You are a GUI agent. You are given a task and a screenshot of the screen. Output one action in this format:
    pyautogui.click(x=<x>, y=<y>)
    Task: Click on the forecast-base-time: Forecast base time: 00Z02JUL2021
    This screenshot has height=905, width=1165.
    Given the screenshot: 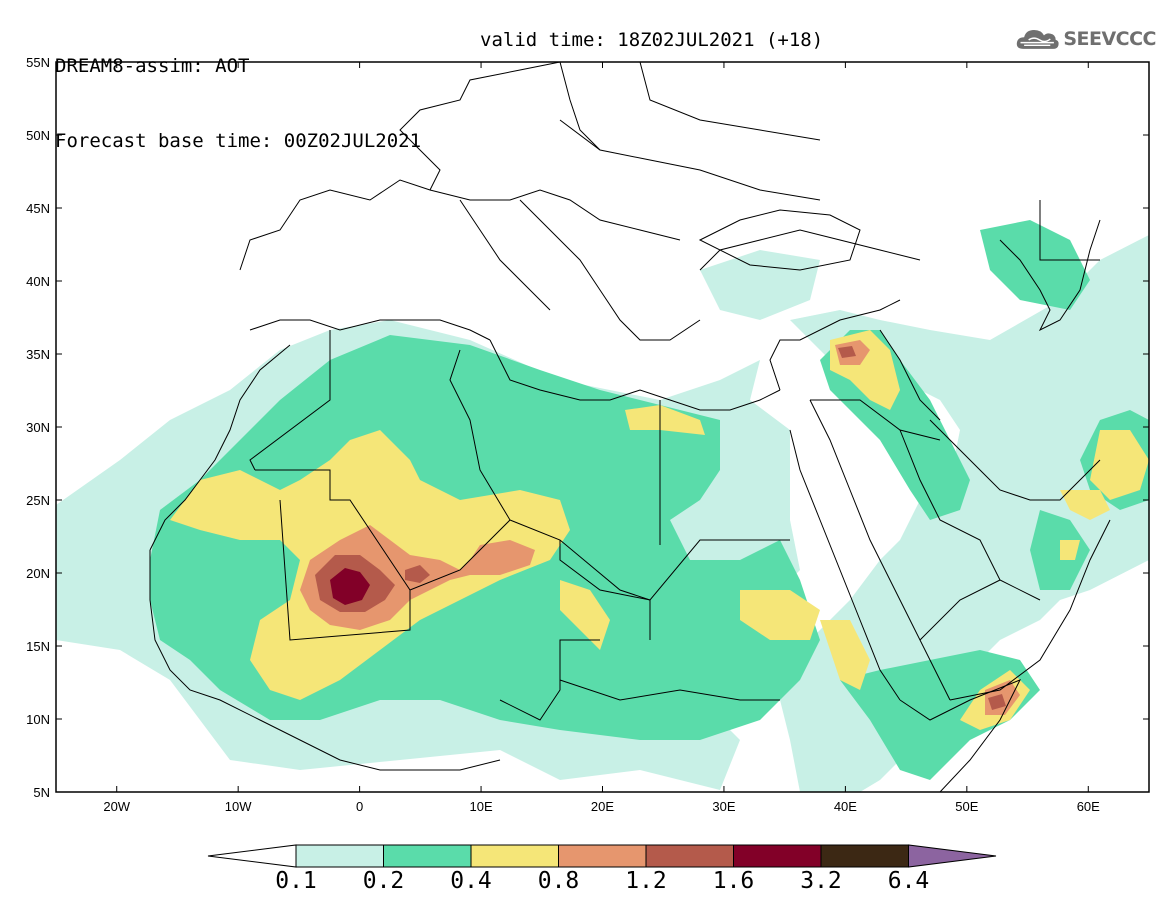 What is the action you would take?
    pyautogui.click(x=238, y=141)
    